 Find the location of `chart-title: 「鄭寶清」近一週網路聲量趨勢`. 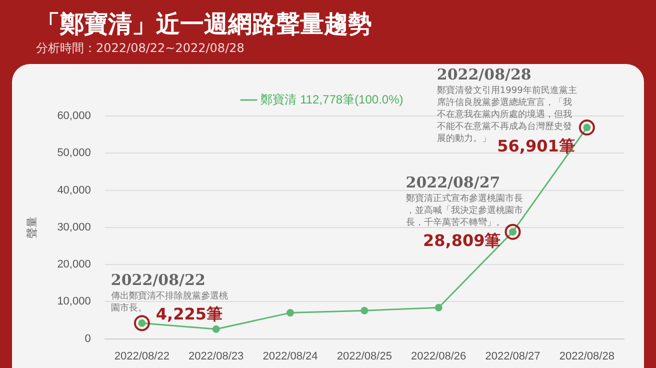

chart-title: 「鄭寶清」近一週網路聲量趨勢 is located at coordinates (204, 24).